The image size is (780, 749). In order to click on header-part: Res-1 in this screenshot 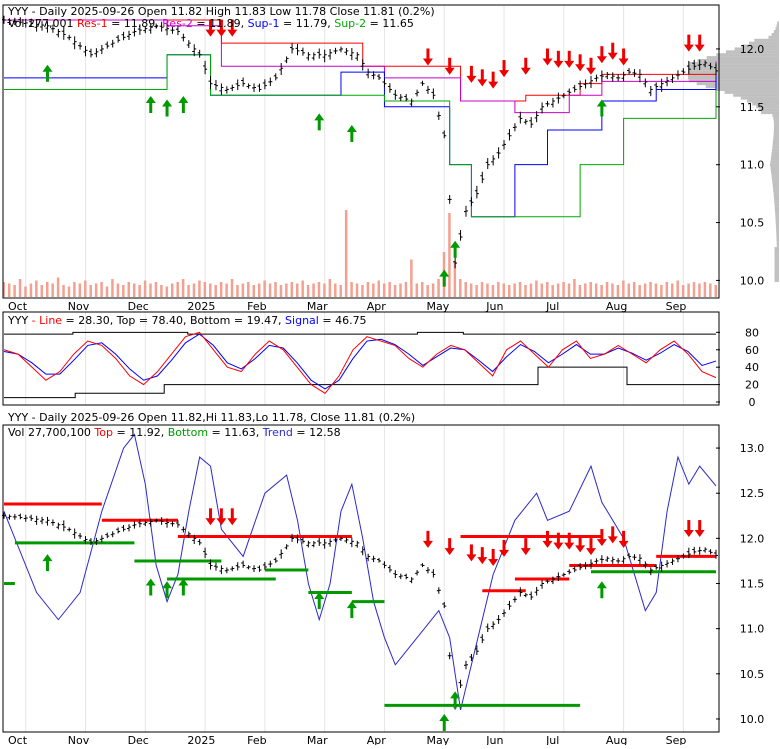, I will do `click(90, 23)`.